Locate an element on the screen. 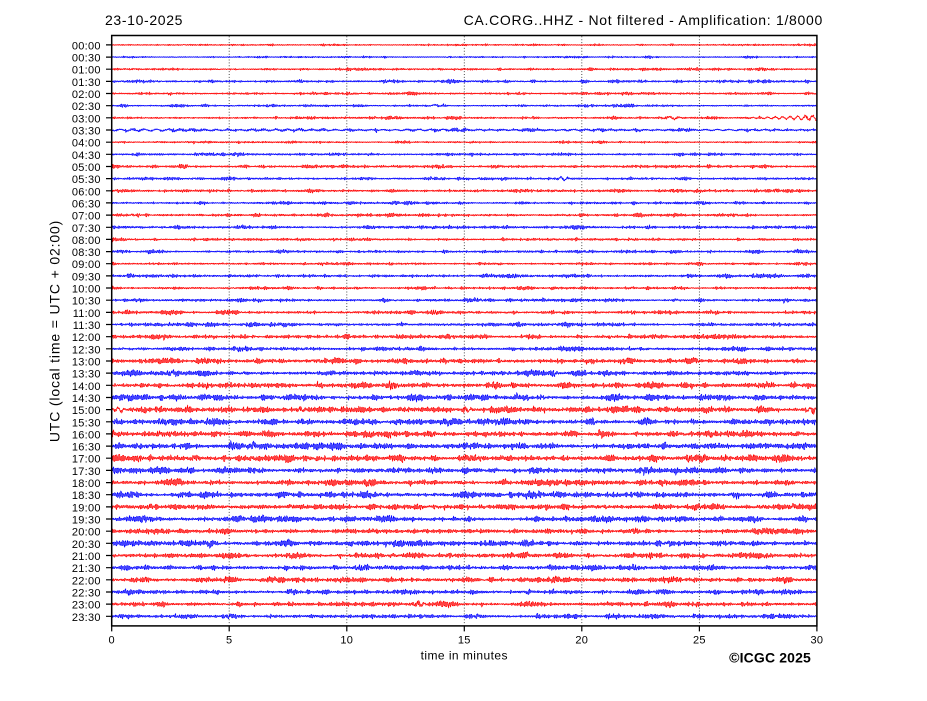 This screenshot has height=701, width=927. svg-text: 22:00 is located at coordinates (86, 581).